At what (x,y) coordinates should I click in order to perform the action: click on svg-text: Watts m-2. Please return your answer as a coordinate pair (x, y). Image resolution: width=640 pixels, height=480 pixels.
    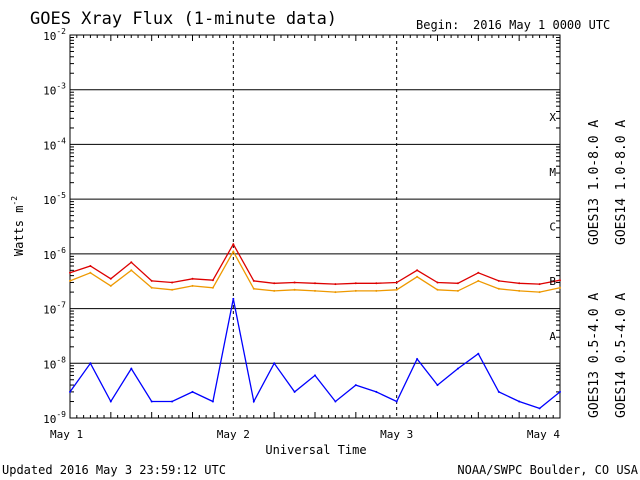
    Looking at the image, I should click on (18, 226).